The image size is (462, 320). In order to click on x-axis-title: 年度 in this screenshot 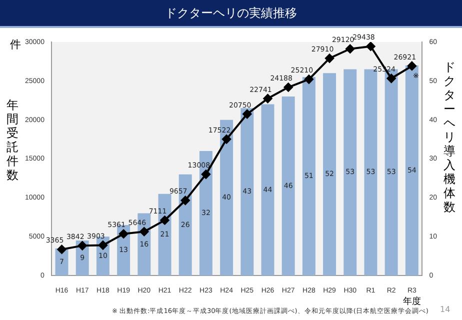, I will do `click(412, 302)`.